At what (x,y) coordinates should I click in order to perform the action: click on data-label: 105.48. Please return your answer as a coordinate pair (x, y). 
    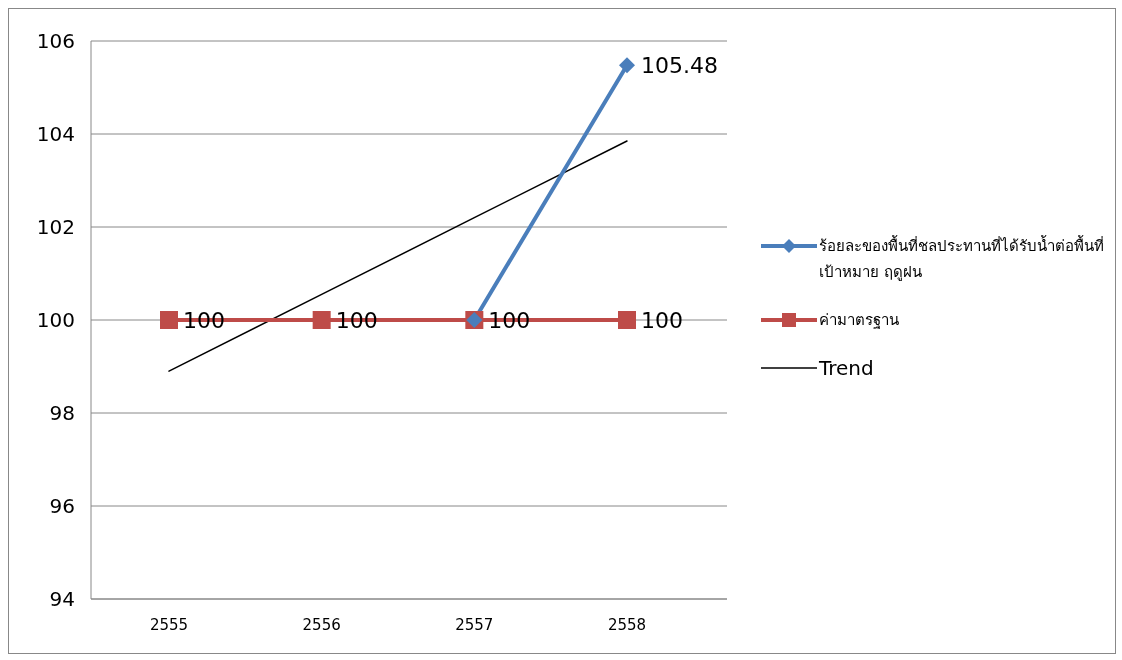
    Looking at the image, I should click on (679, 66).